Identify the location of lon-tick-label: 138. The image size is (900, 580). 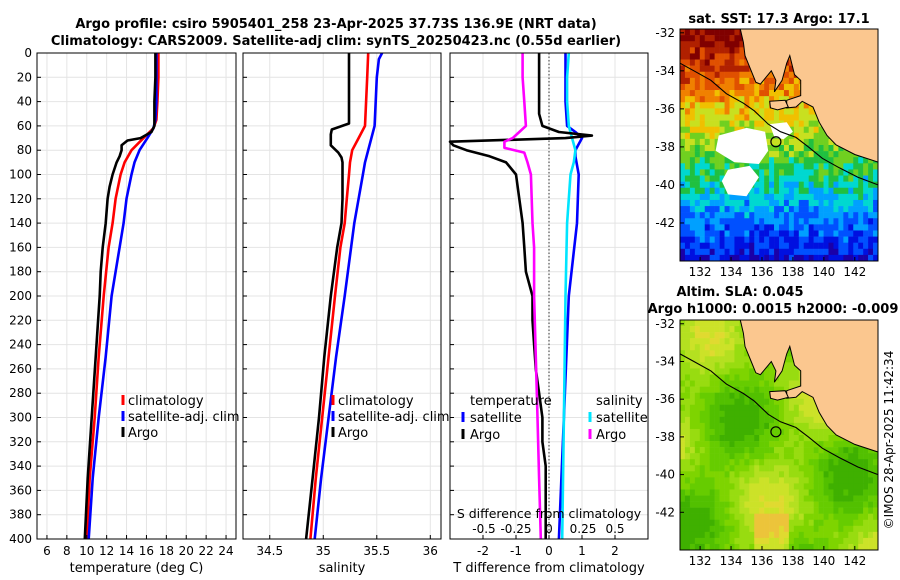
(792, 272).